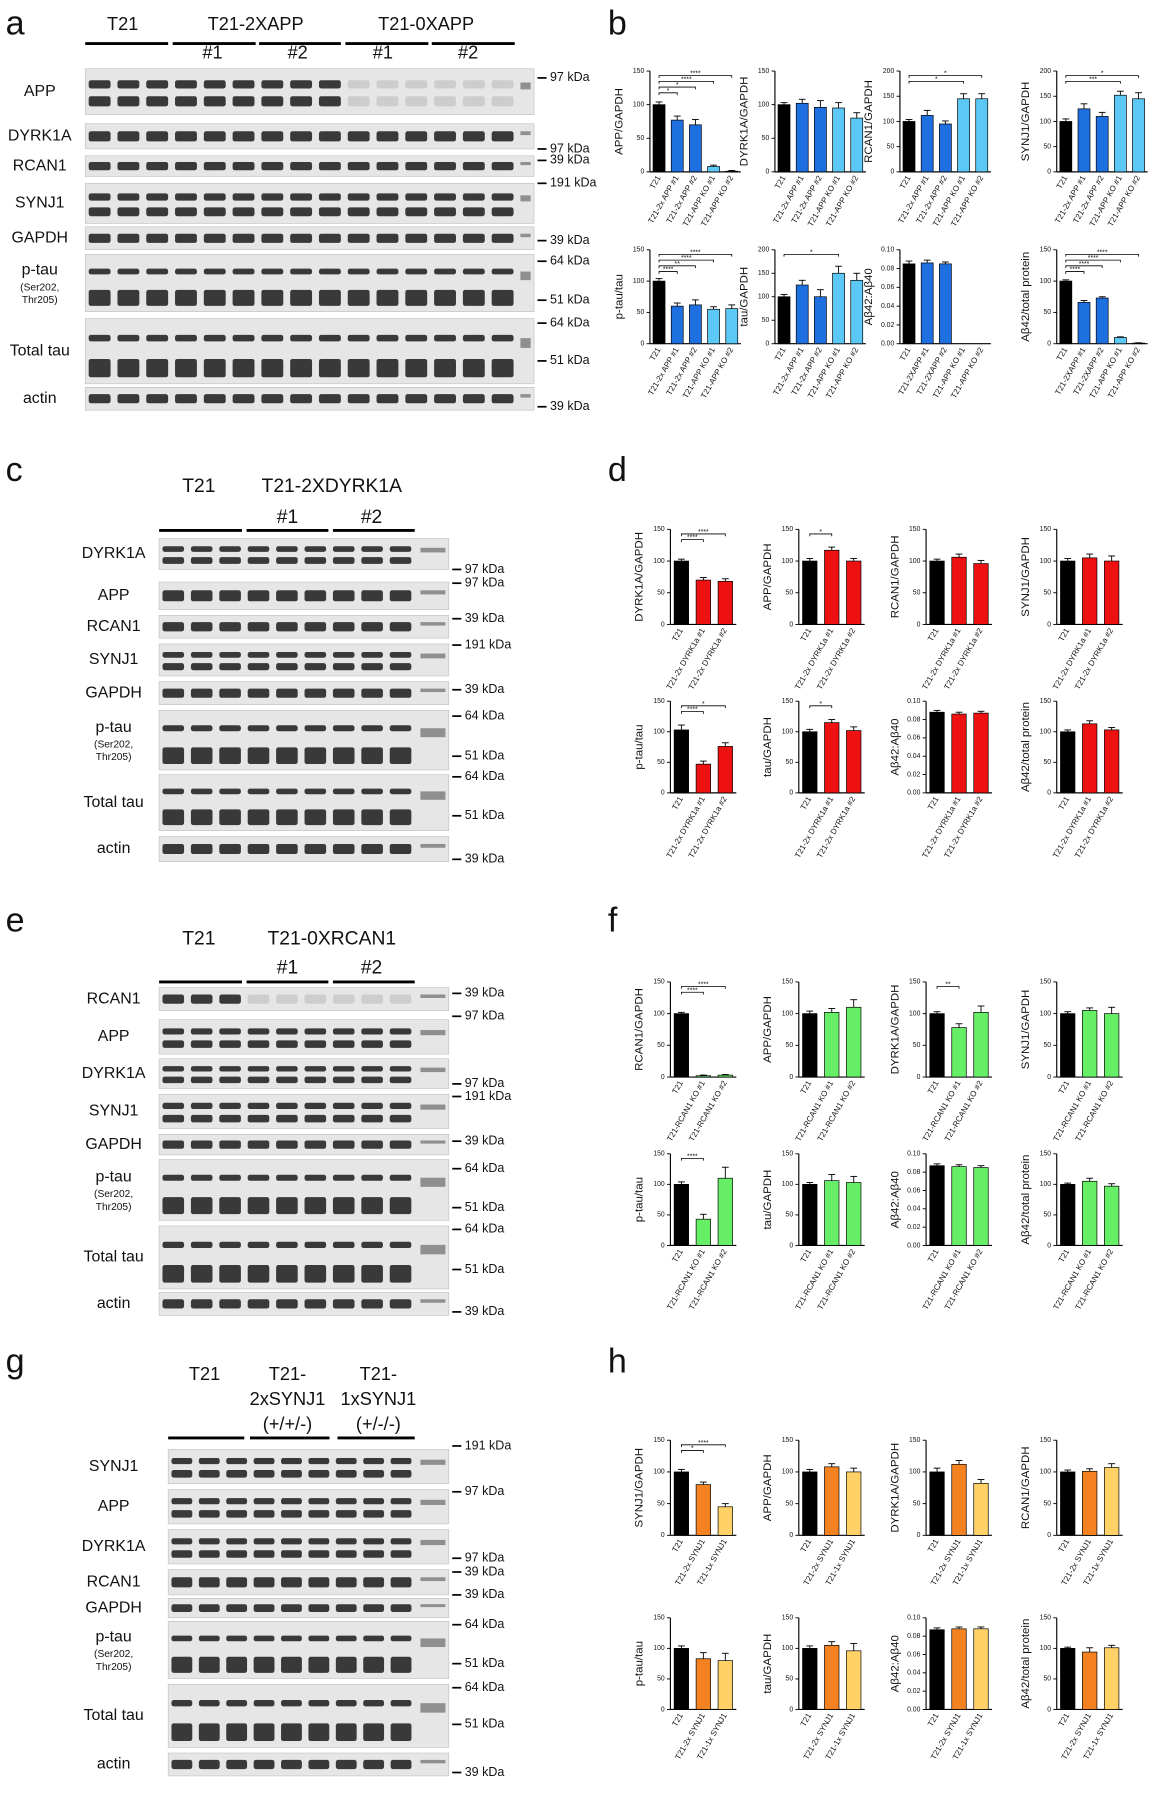 This screenshot has height=1800, width=1159. What do you see at coordinates (426, 23) in the screenshot?
I see `blot-header: T21-0XAPP` at bounding box center [426, 23].